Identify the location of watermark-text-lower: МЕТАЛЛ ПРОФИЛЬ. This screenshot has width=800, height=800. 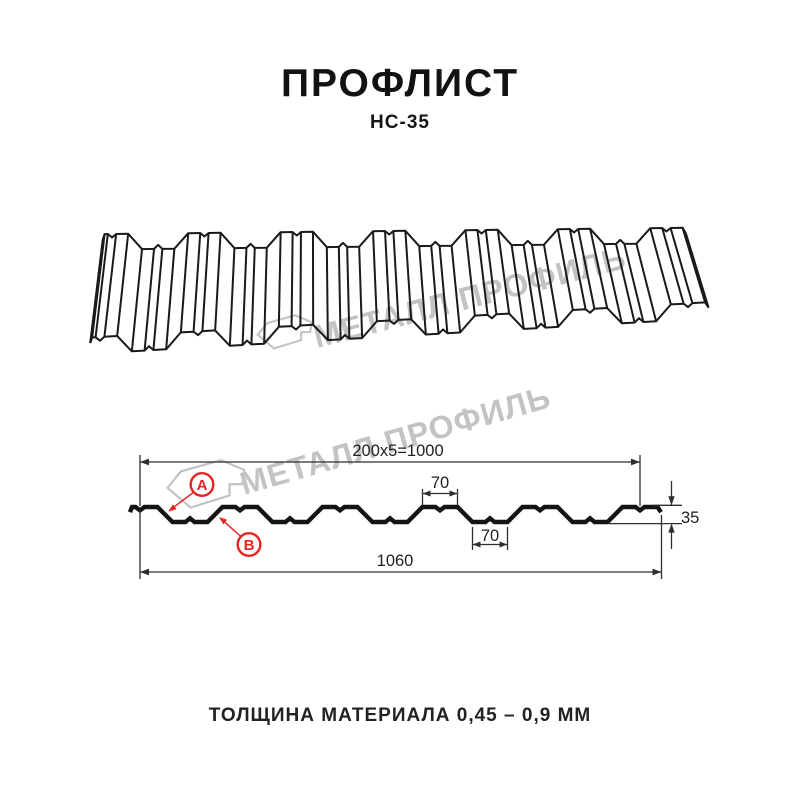
(395, 440).